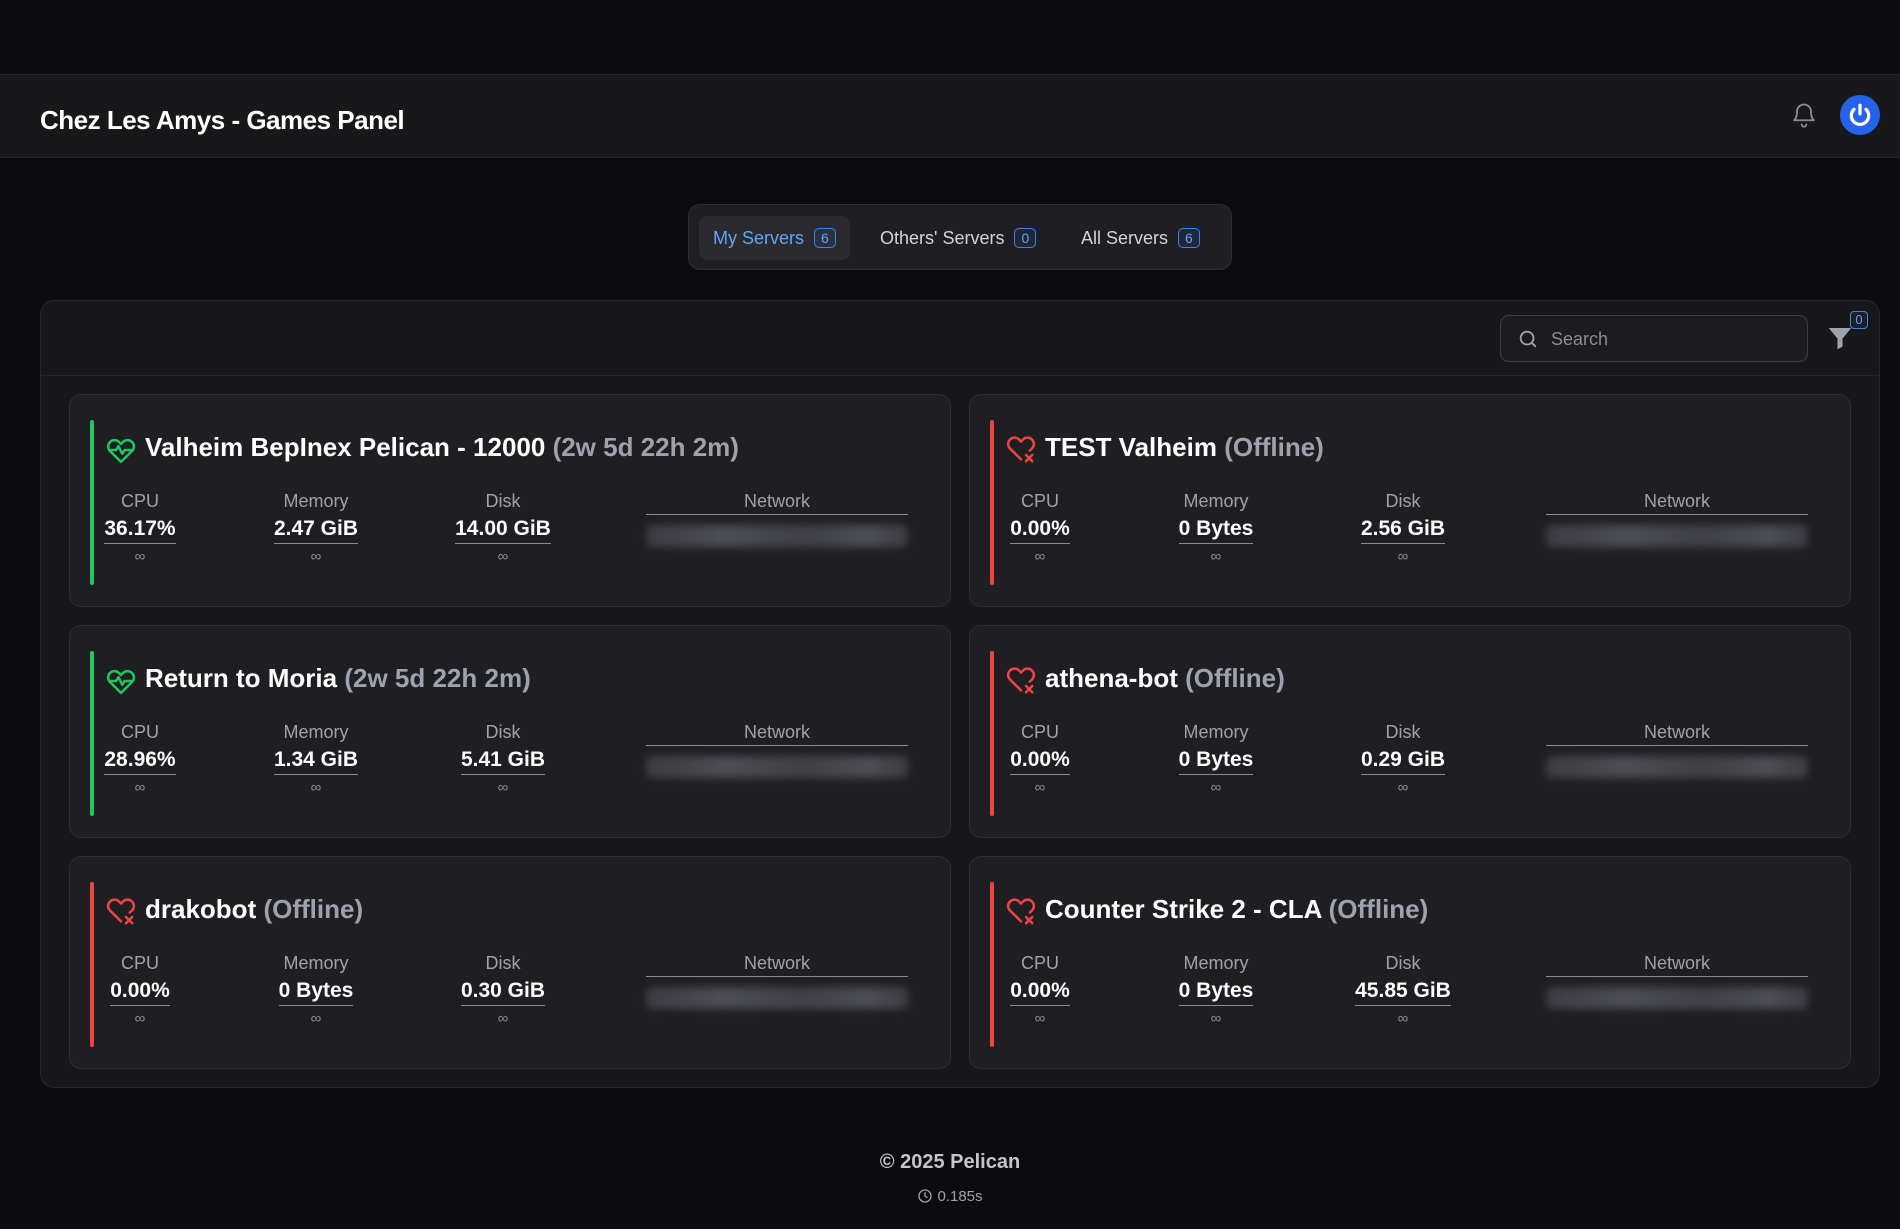 This screenshot has height=1229, width=1900. Describe the element at coordinates (1528, 339) in the screenshot. I see `search-icon` at that location.